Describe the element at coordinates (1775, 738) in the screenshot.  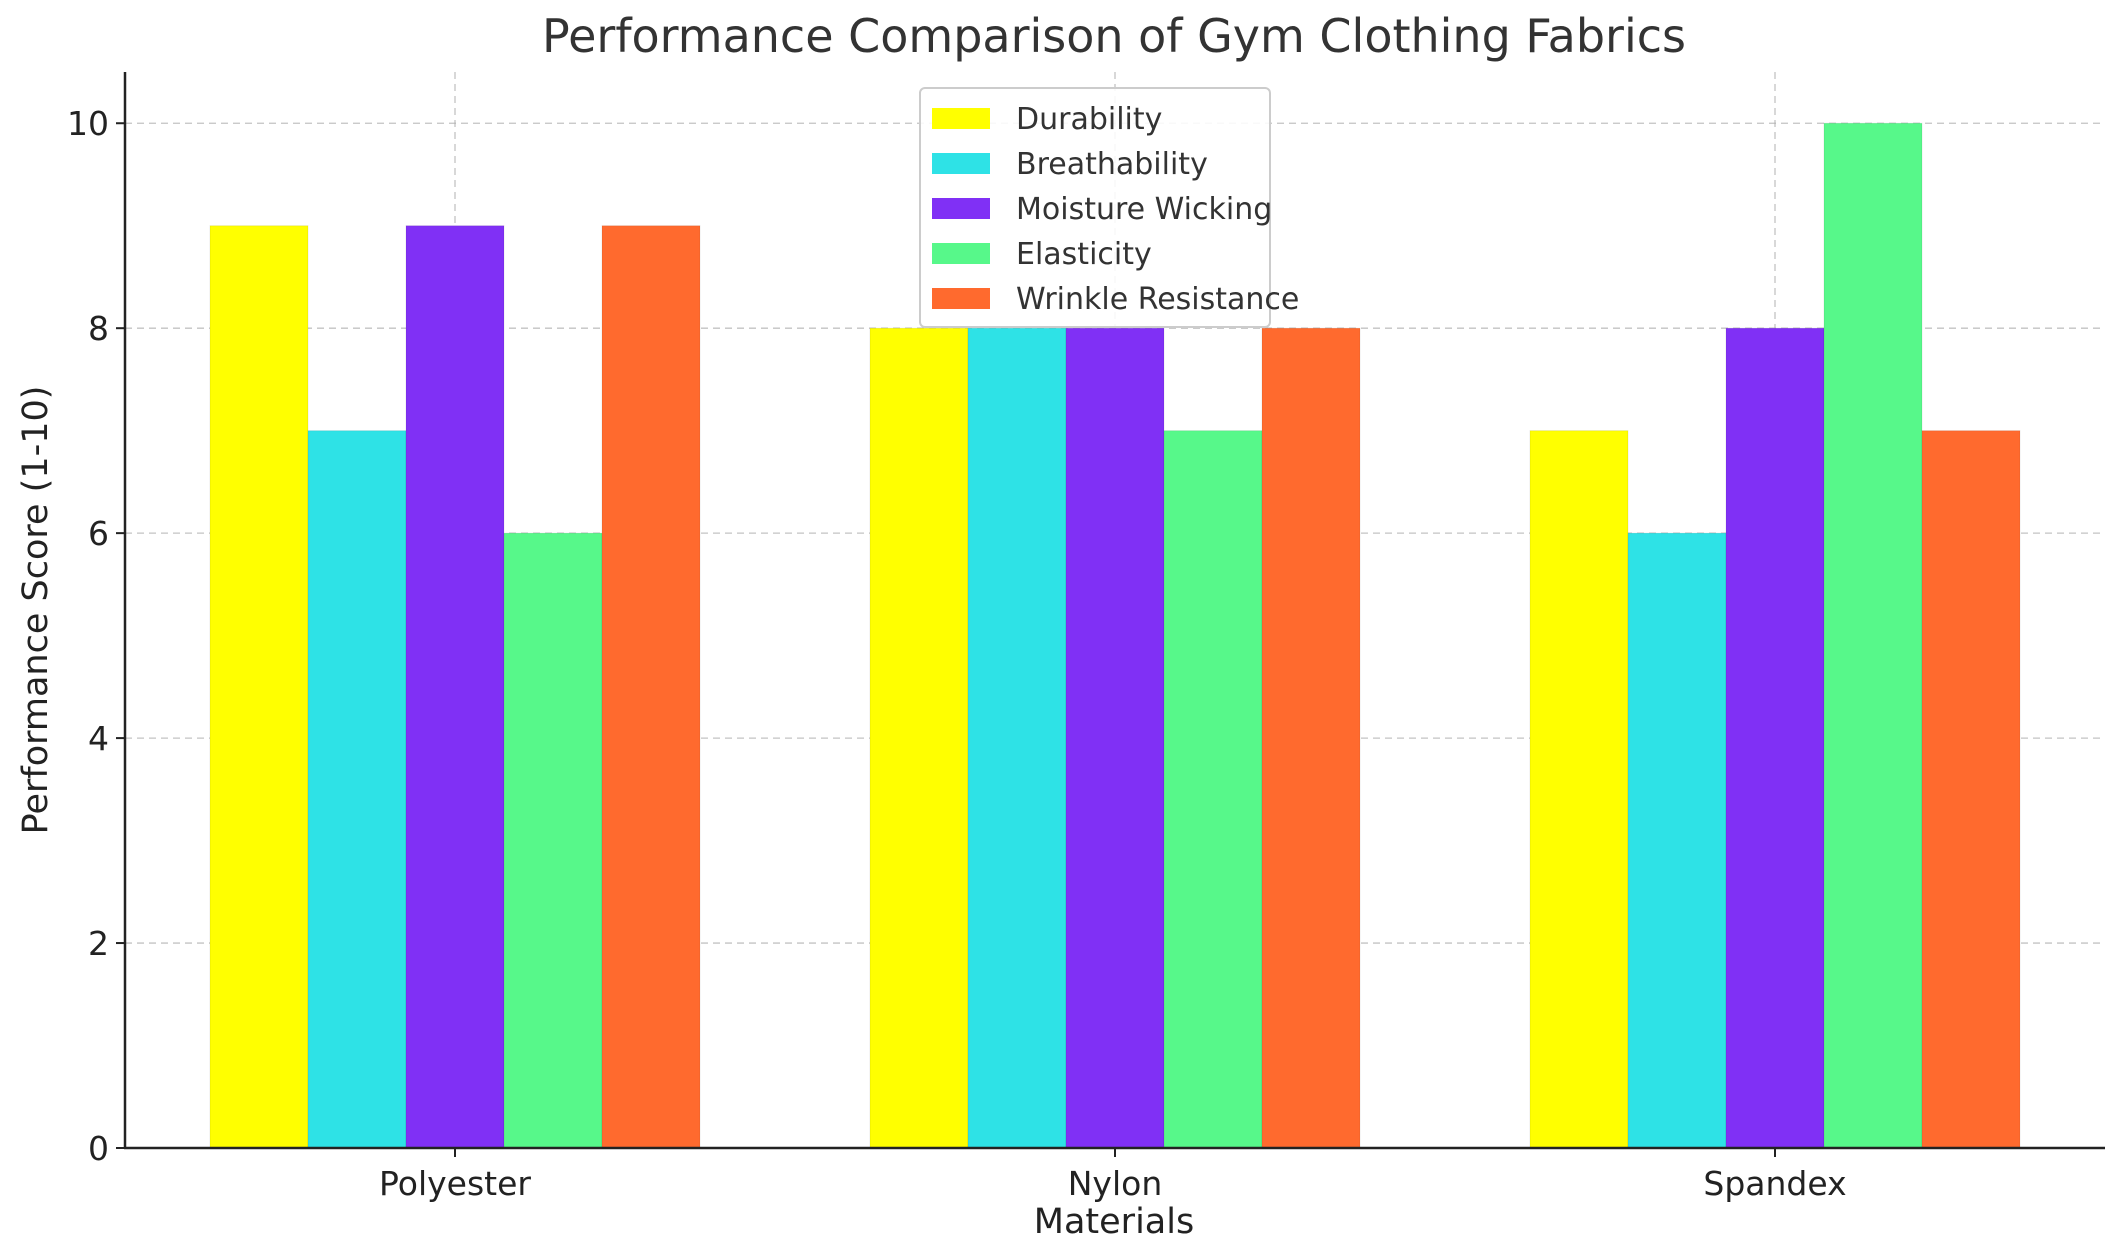
I see `bar-moisture-wicking-spandex` at that location.